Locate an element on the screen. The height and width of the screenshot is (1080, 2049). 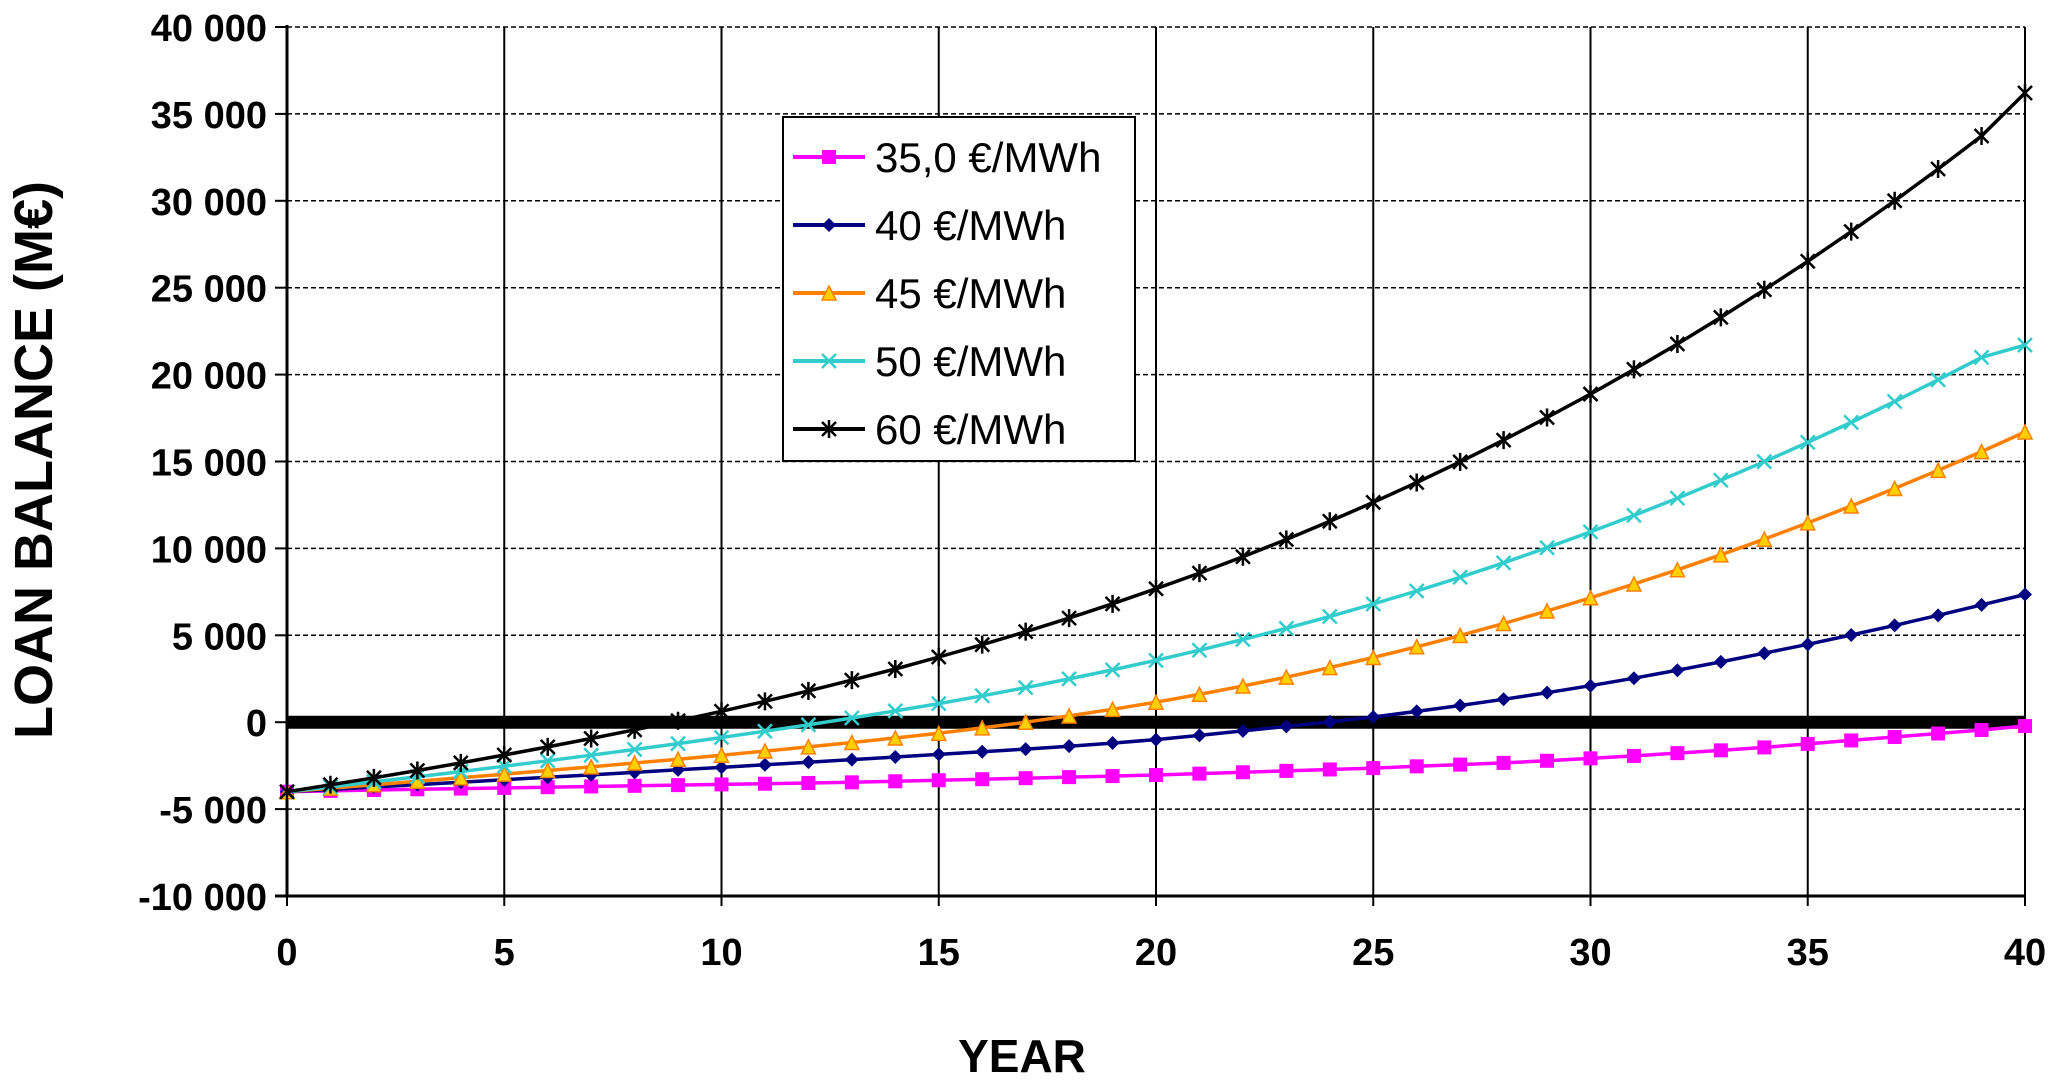
y-axis-label: LOAN BALANCE (M€) is located at coordinates (34, 460).